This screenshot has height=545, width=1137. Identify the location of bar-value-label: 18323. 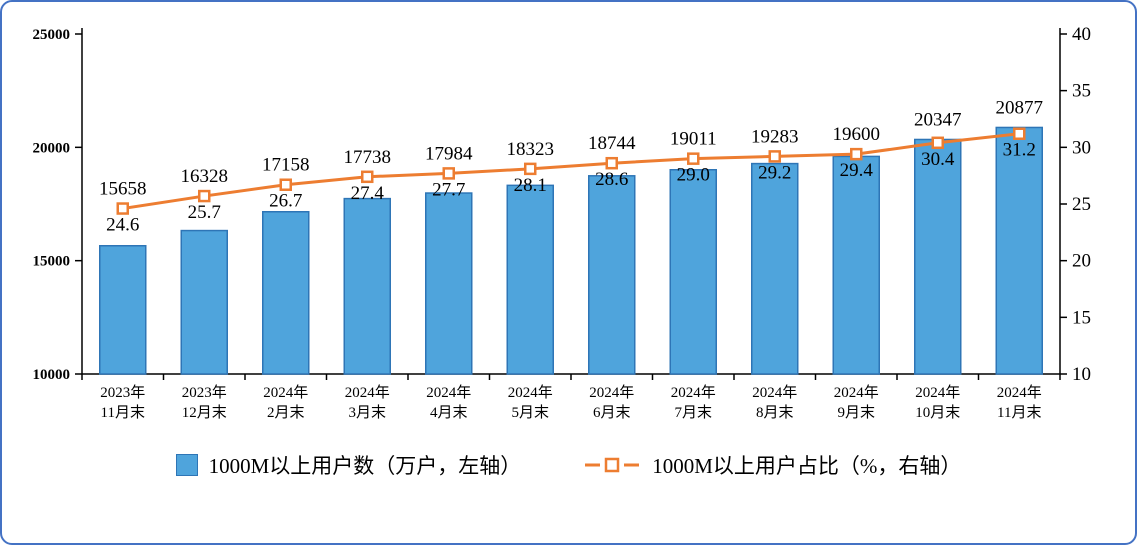
(531, 149).